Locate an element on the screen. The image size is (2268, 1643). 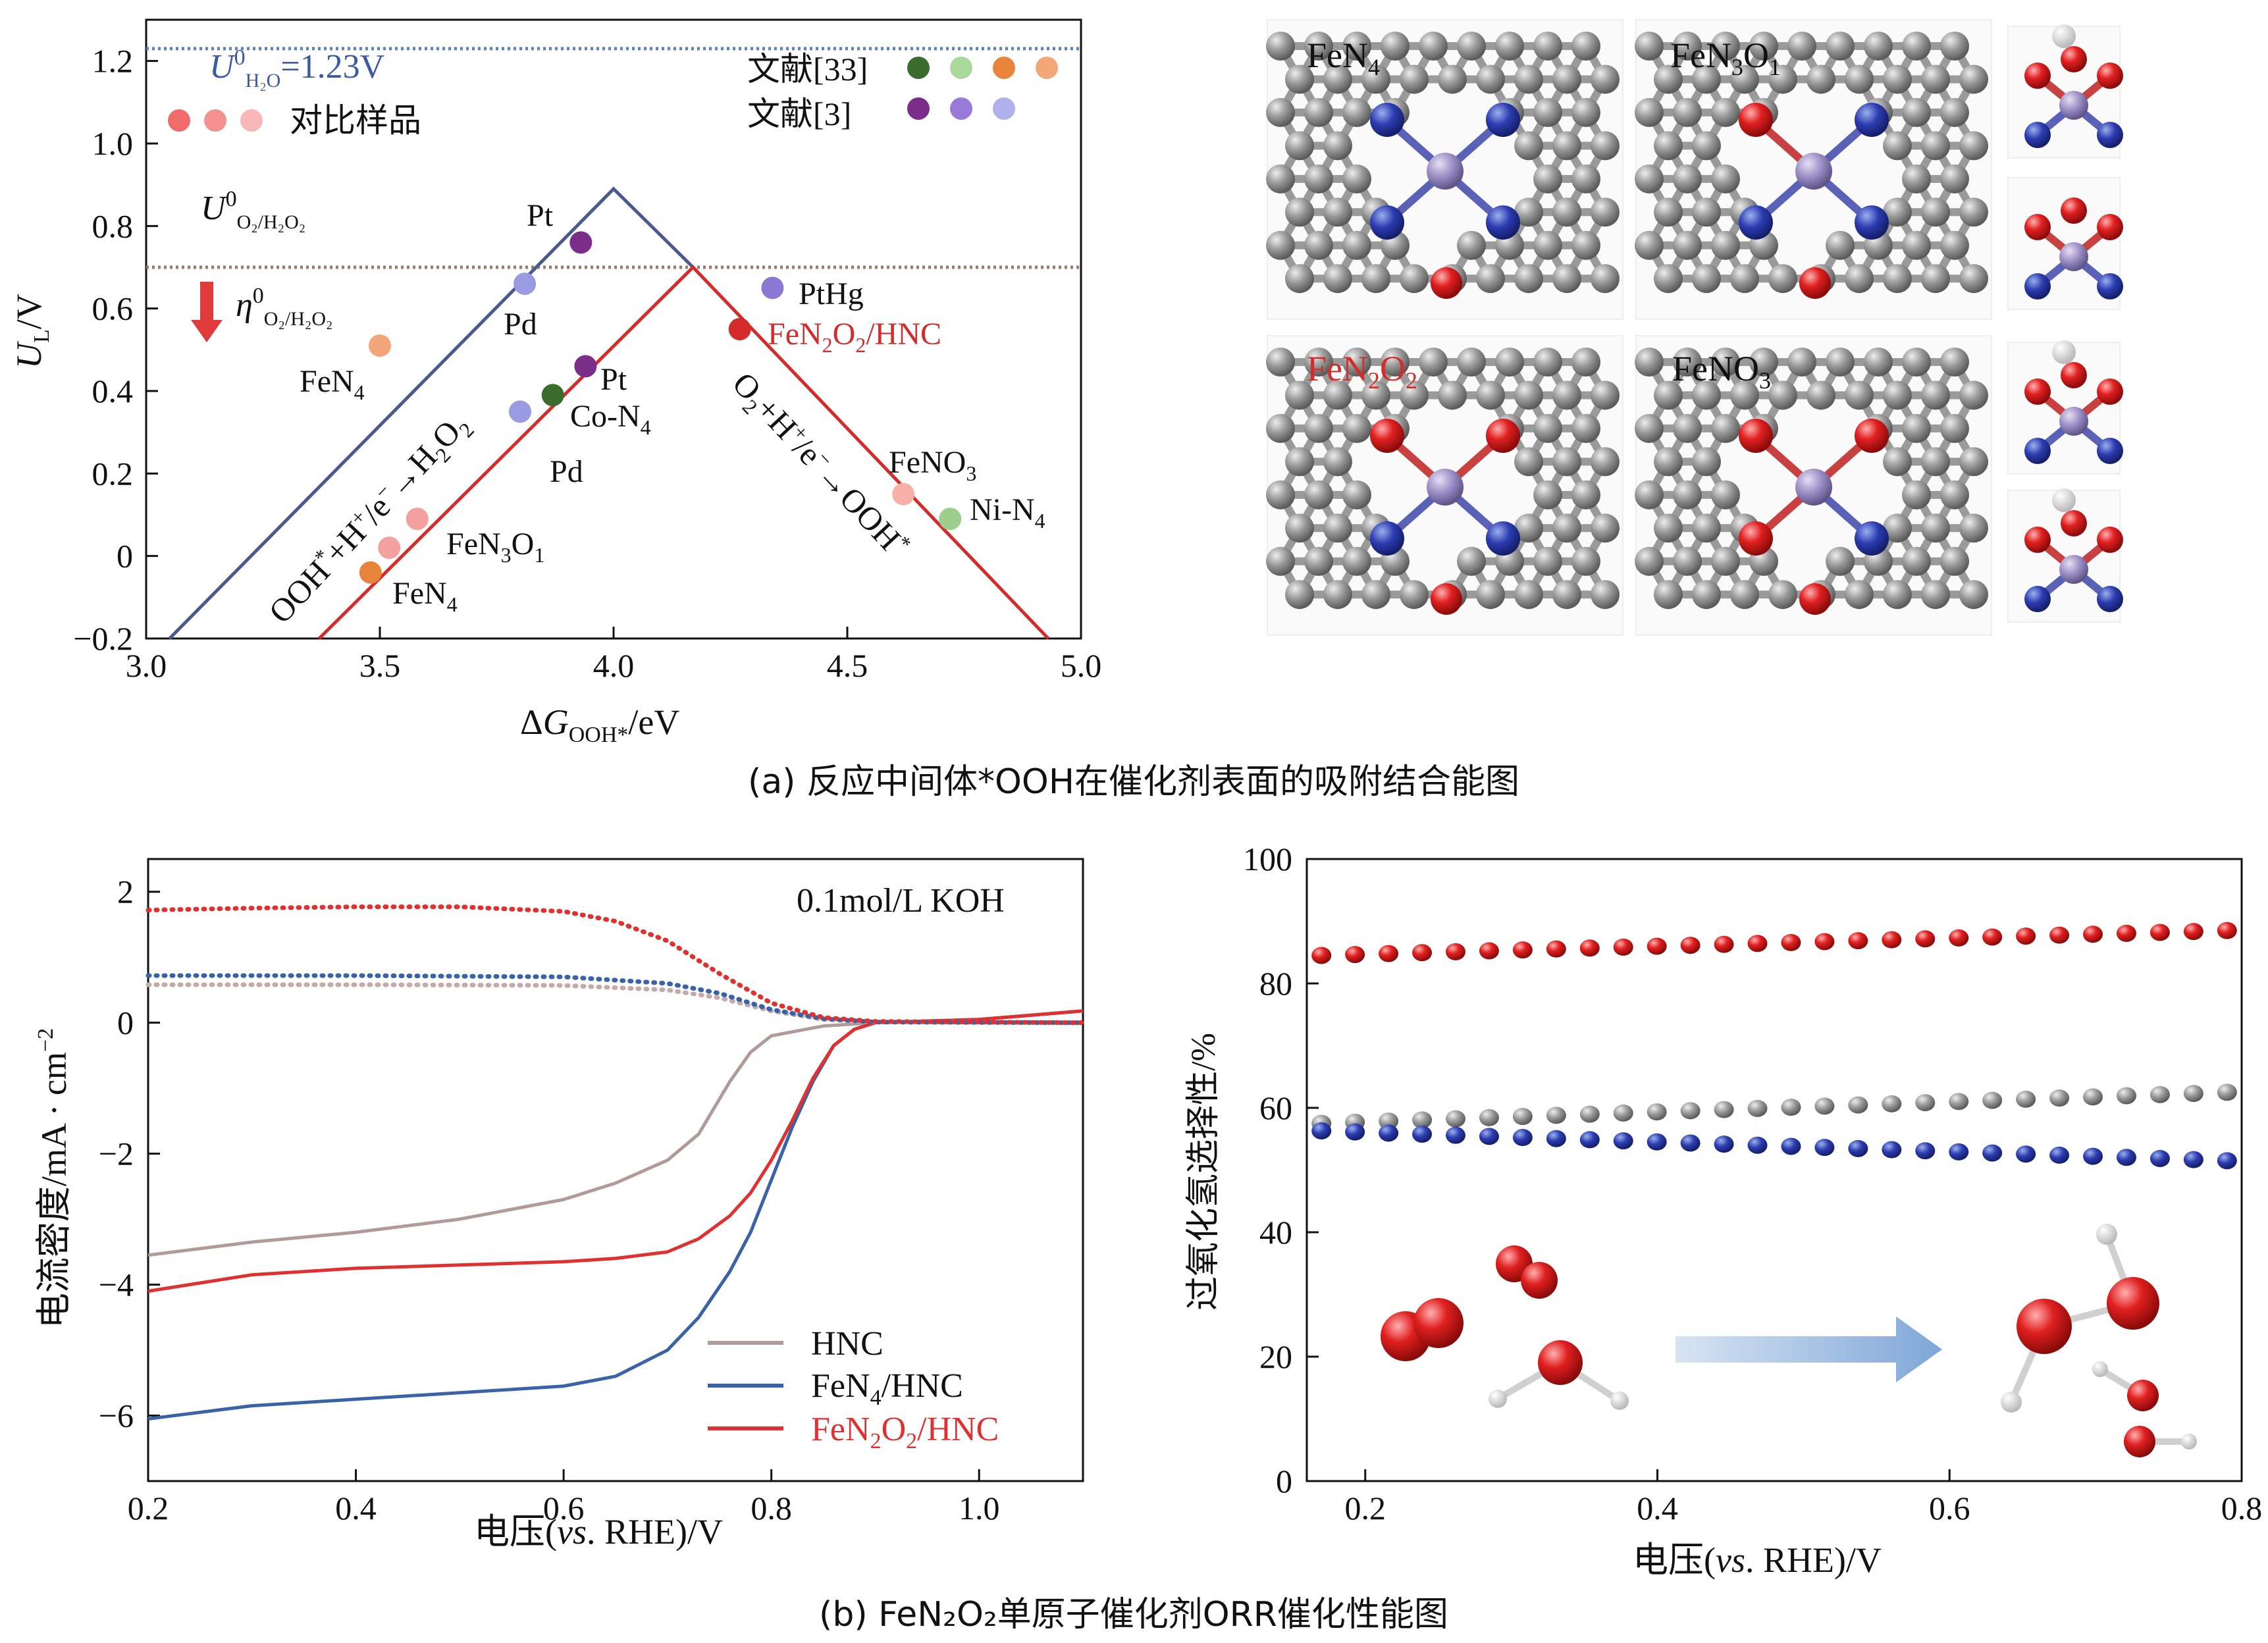
caption-a: (a) 反应中间体*OOH在催化剂表面的吸附结合能图 is located at coordinates (1133, 782).